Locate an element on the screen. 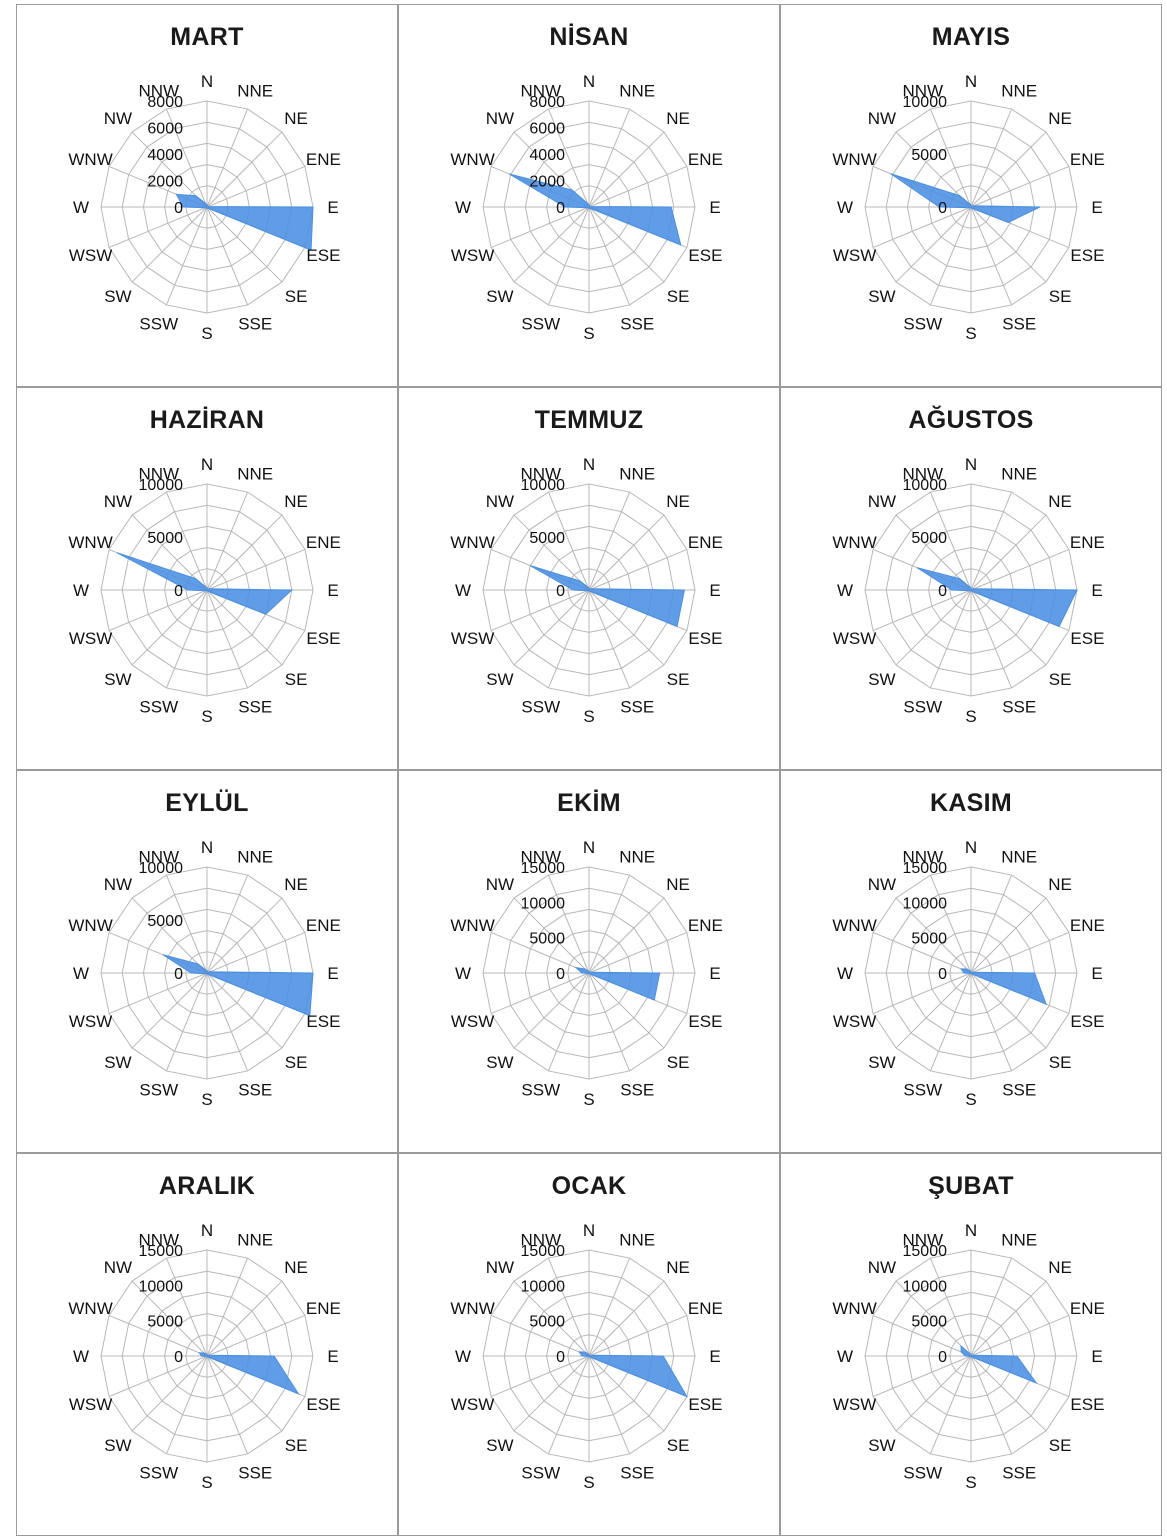 The image size is (1167, 1540). chart-title: MART is located at coordinates (207, 37).